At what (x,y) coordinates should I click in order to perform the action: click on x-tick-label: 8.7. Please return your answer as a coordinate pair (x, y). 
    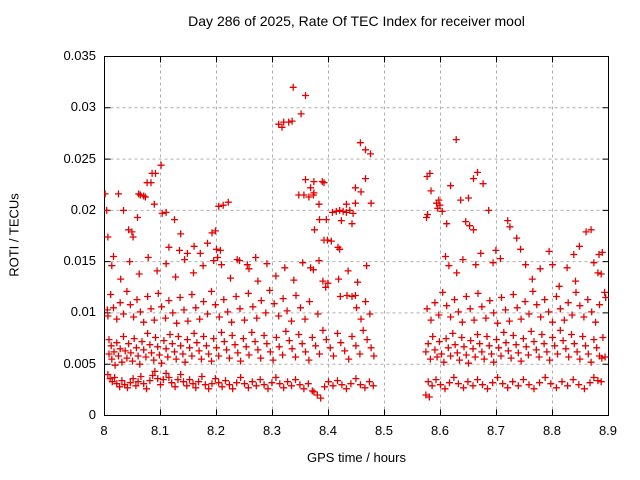
    Looking at the image, I should click on (496, 430).